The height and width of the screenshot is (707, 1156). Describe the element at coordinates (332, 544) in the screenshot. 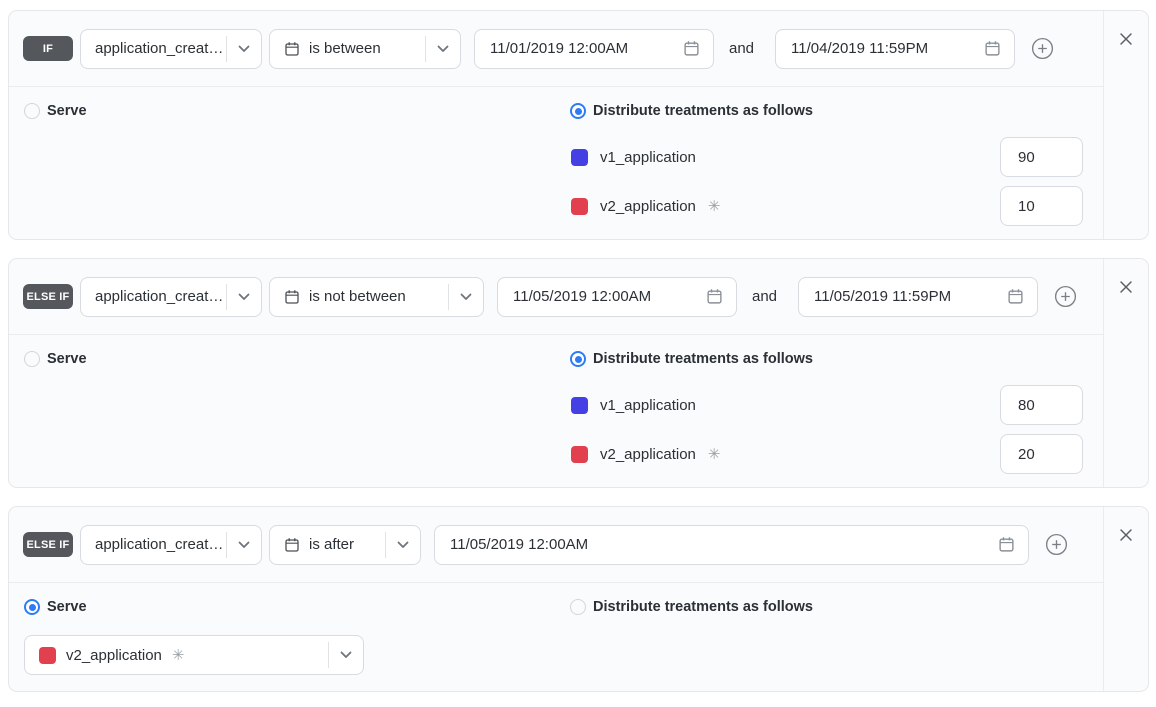

I see `operator-select-value: is after` at that location.